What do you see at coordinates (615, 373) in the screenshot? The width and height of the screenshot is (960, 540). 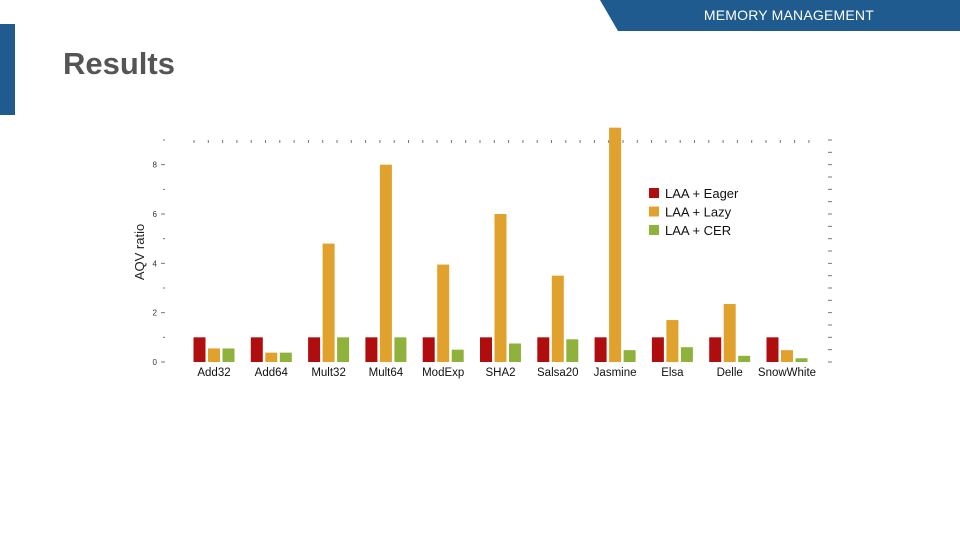 I see `x-tick-label: Jasmine` at bounding box center [615, 373].